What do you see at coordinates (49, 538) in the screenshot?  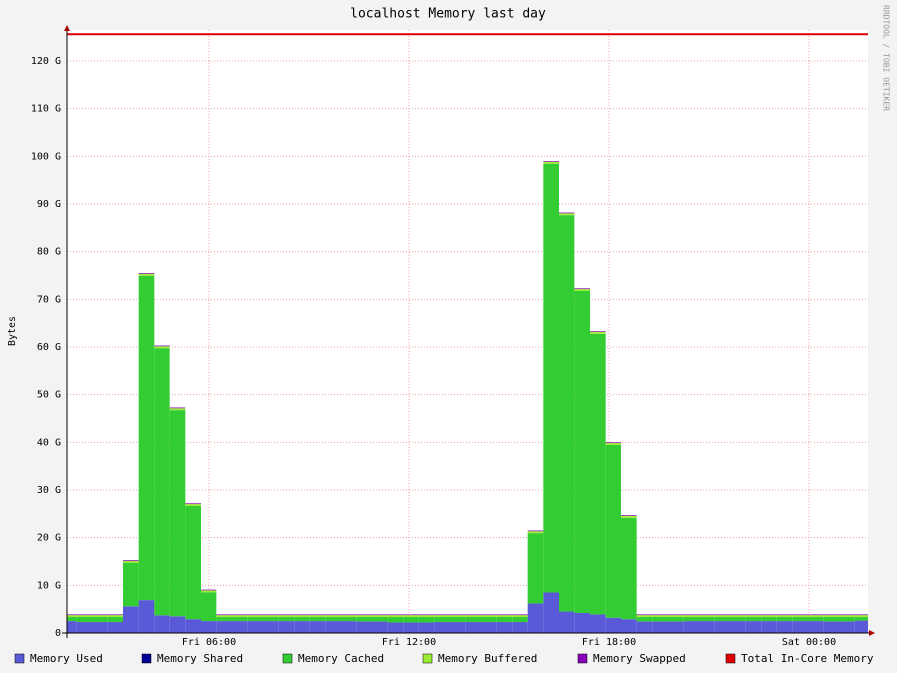 I see `y-tick-label: 20 G` at bounding box center [49, 538].